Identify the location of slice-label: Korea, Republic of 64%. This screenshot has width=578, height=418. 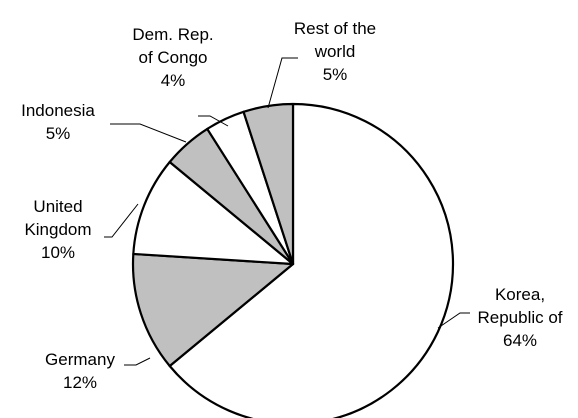
(519, 317).